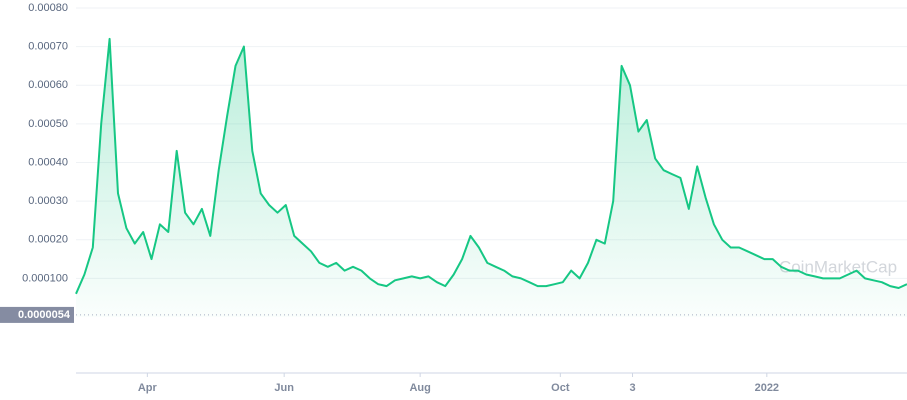 This screenshot has height=400, width=907. Describe the element at coordinates (48, 85) in the screenshot. I see `y-tick-label: 0.00060` at that location.